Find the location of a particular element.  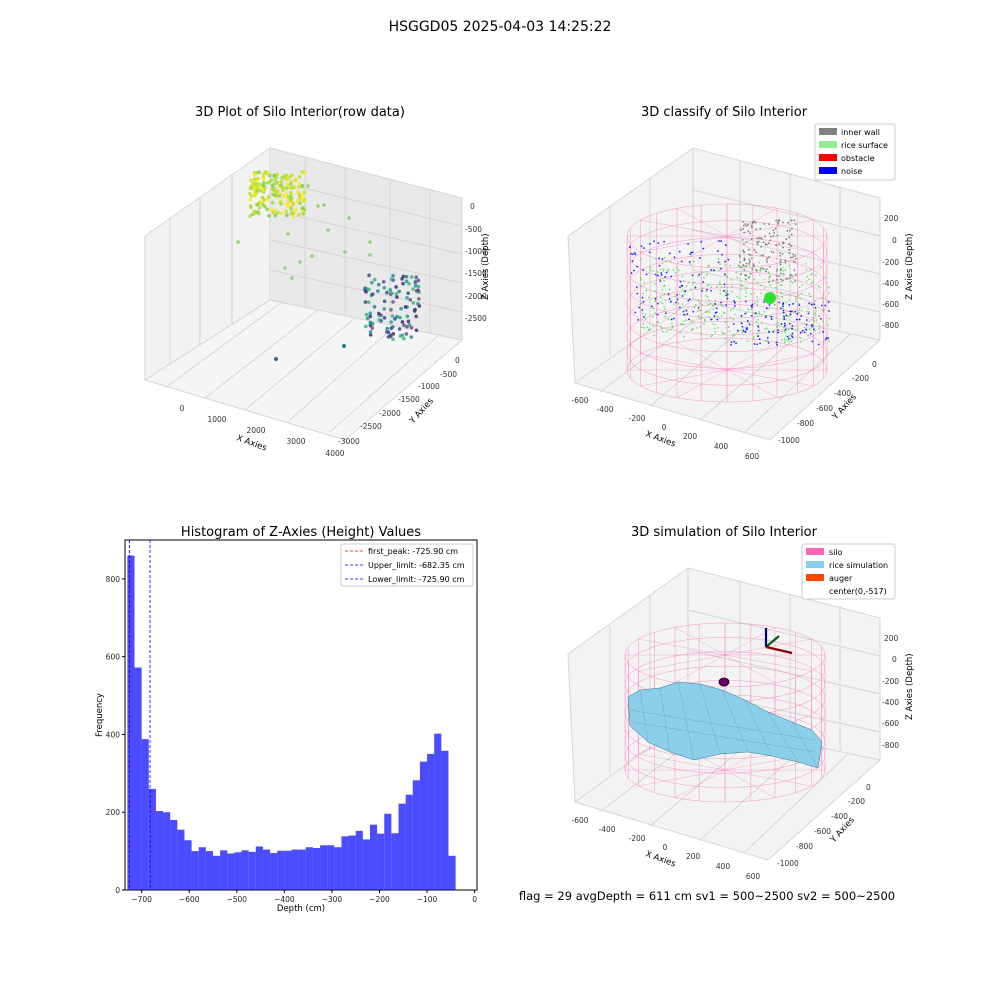

x-tick-label: 3000 is located at coordinates (295, 441).